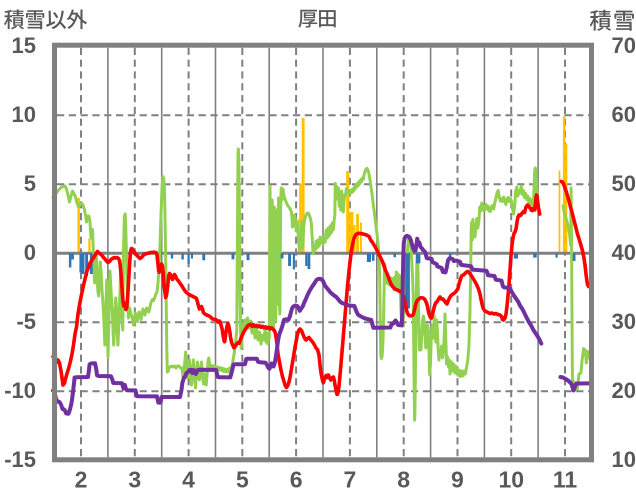 The width and height of the screenshot is (636, 501). I want to click on svg-text: 9, so click(457, 479).